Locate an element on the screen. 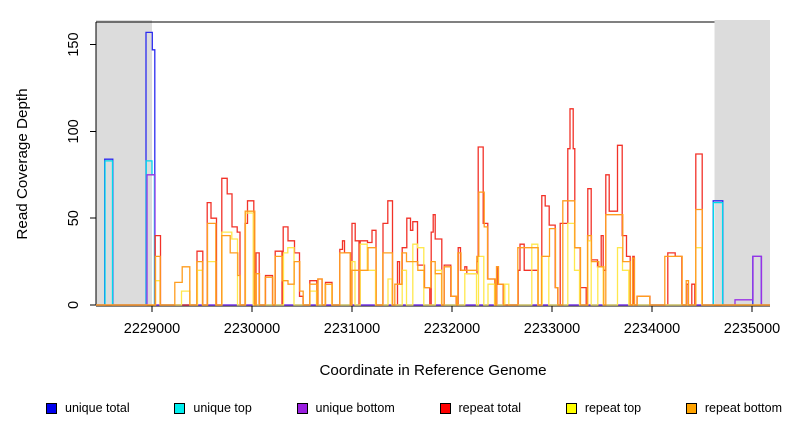 Image resolution: width=792 pixels, height=432 pixels. x-tick-label: 2235000 is located at coordinates (752, 329).